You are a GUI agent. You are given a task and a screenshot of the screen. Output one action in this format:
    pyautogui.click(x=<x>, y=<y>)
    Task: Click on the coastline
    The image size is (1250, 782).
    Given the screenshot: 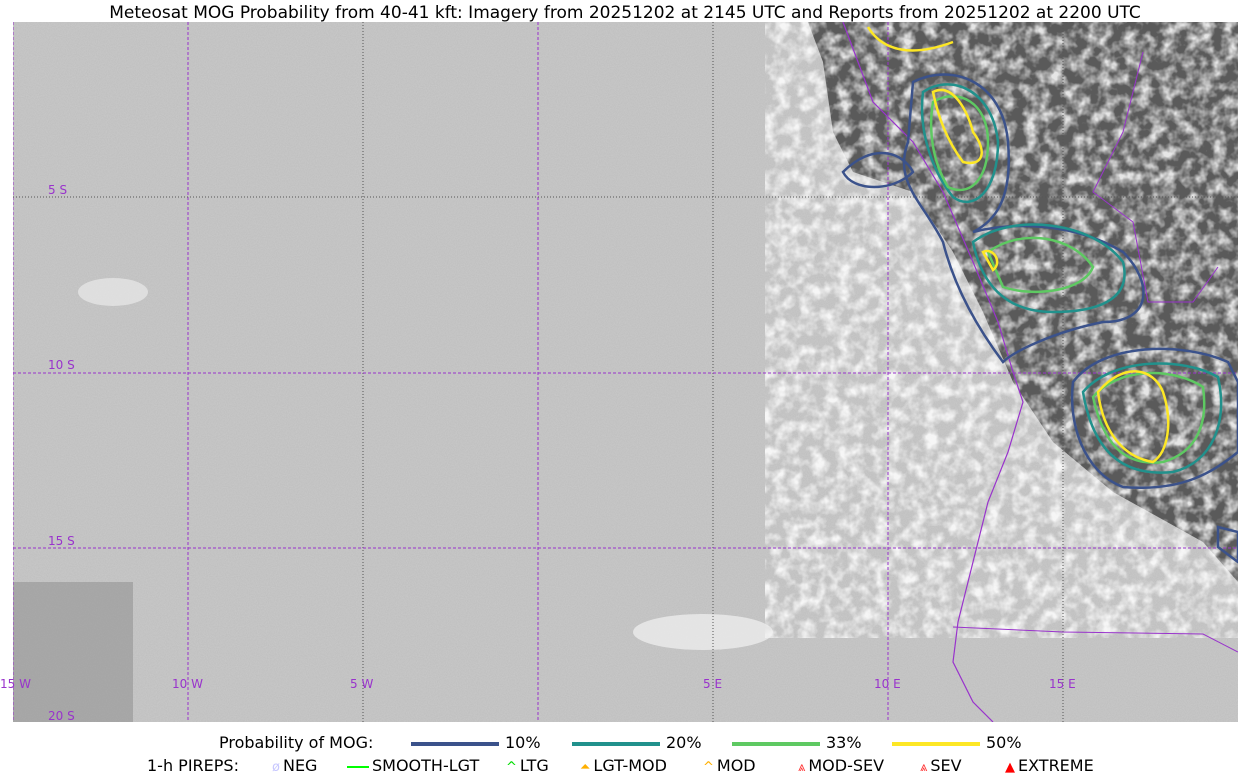 What is the action you would take?
    pyautogui.click(x=933, y=372)
    